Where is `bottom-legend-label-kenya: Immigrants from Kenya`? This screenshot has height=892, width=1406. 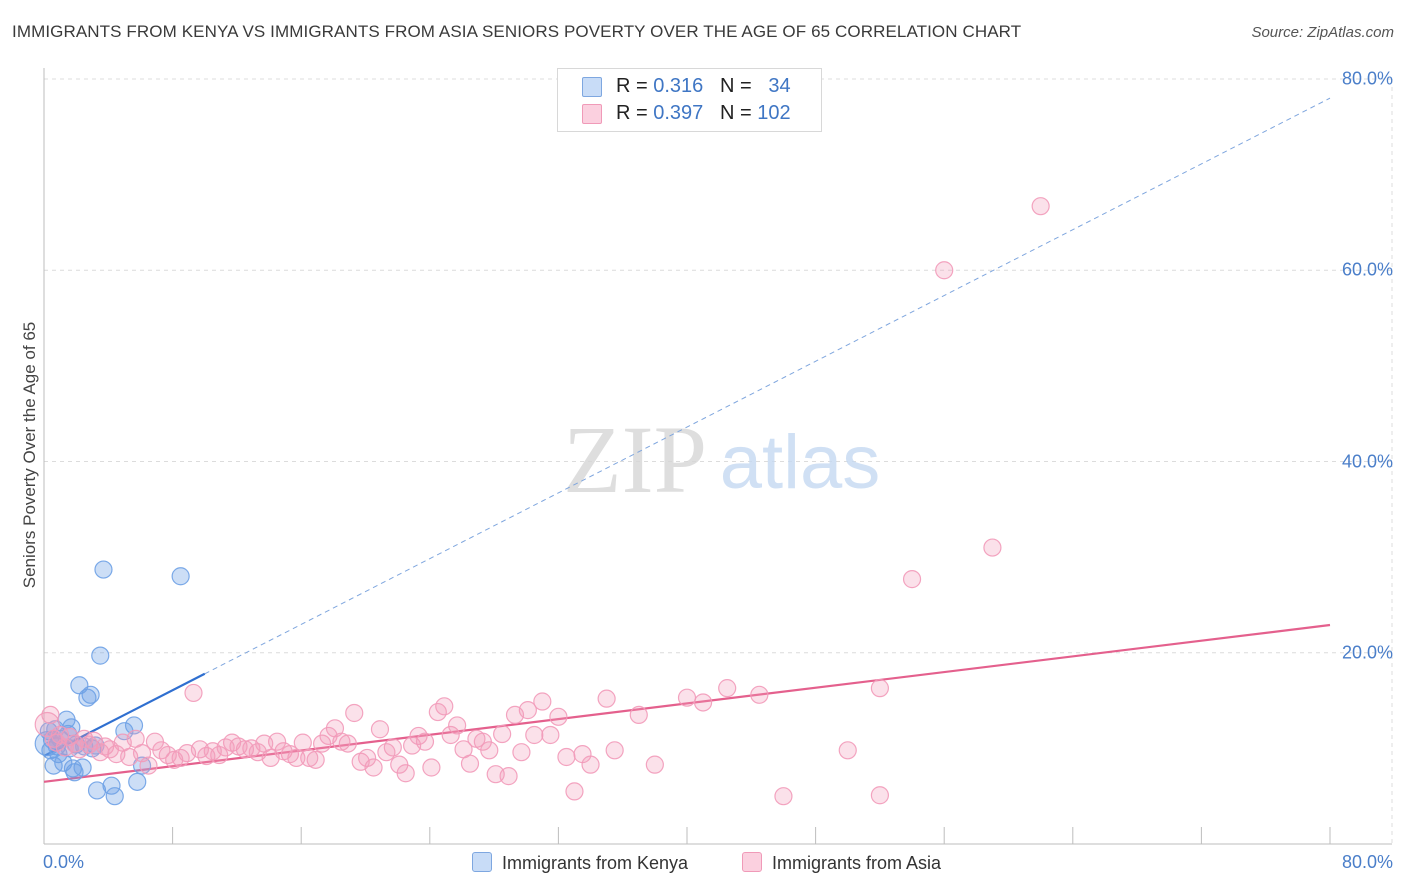
bottom-legend-label-kenya: Immigrants from Kenya is located at coordinates (595, 863).